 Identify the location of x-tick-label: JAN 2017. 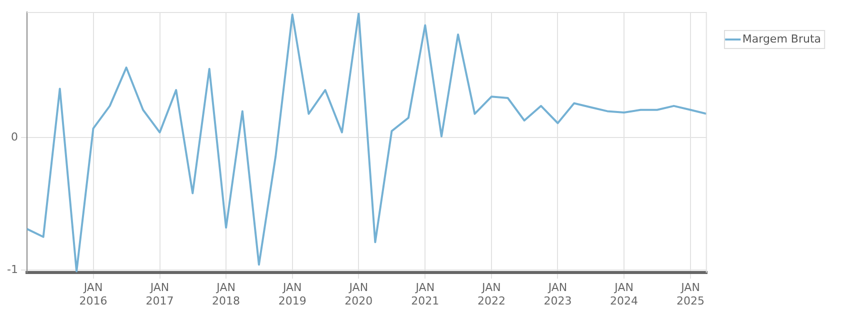
(160, 294).